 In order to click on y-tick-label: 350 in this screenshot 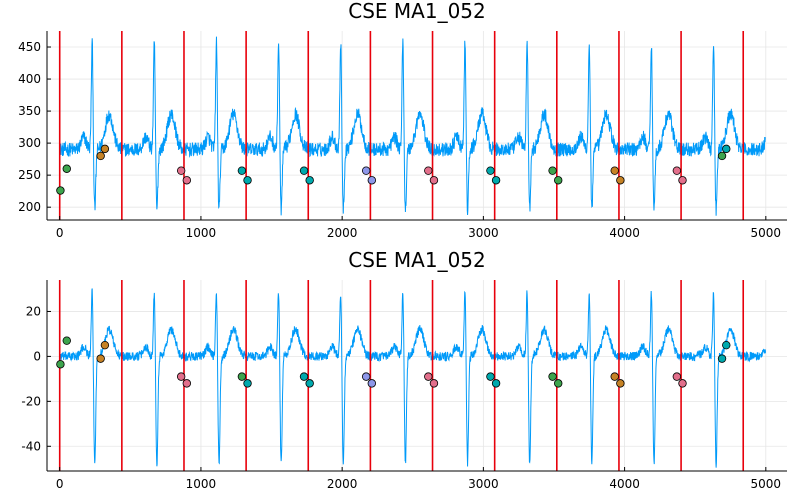, I will do `click(29, 111)`.